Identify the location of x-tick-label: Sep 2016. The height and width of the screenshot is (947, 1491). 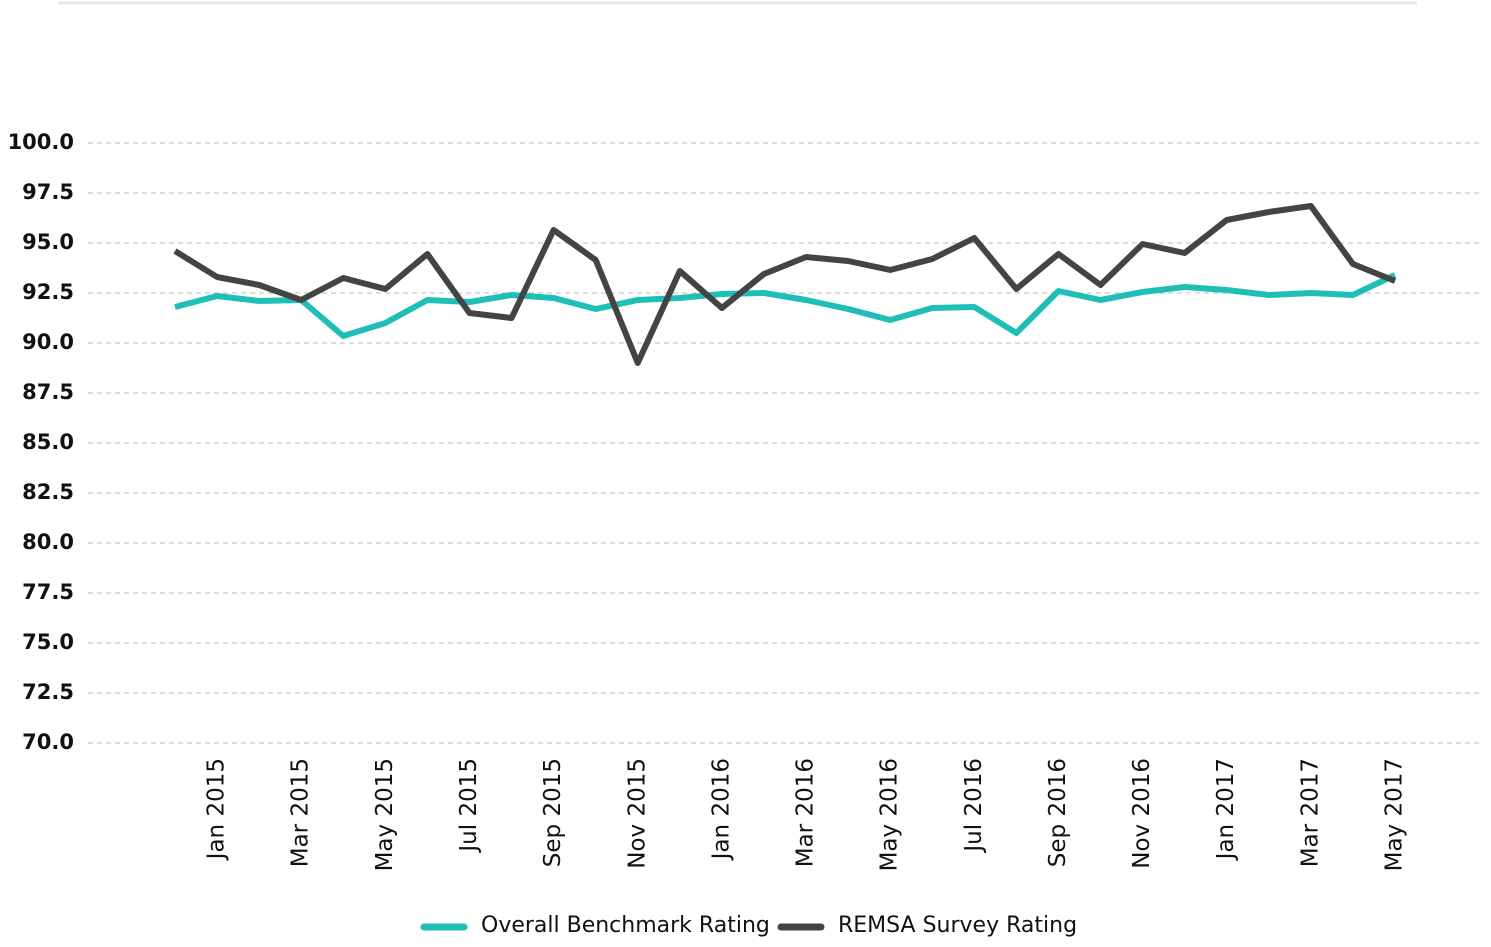
(1058, 812).